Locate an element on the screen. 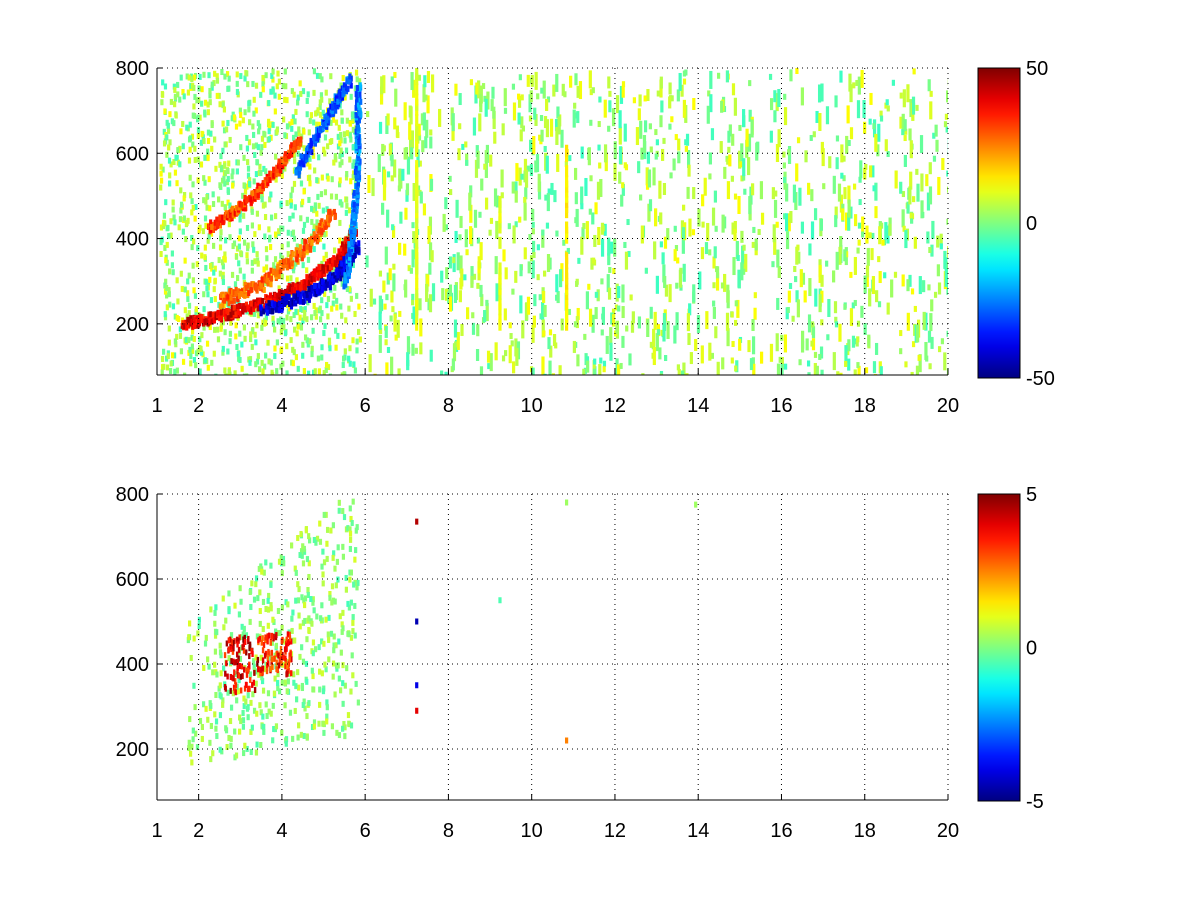 The image size is (1200, 900). y-tick-label: 400 is located at coordinates (132, 240).